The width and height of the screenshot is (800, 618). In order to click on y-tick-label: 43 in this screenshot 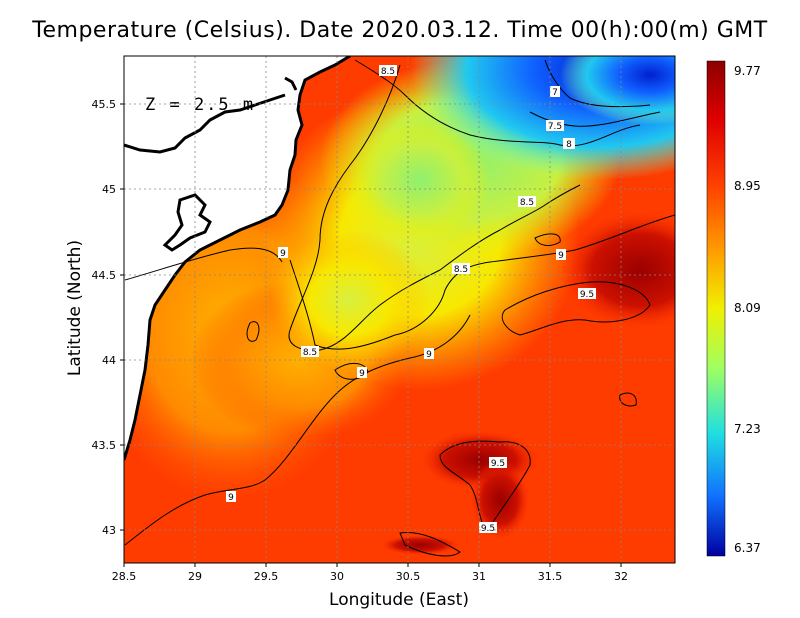, I will do `click(109, 530)`.